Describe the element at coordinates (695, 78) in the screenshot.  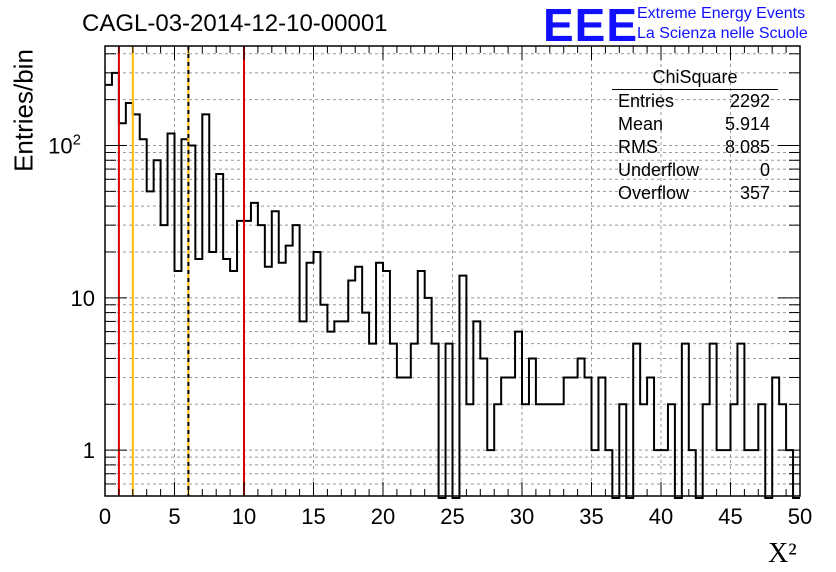
I see `stats-header: ChiSquare` at that location.